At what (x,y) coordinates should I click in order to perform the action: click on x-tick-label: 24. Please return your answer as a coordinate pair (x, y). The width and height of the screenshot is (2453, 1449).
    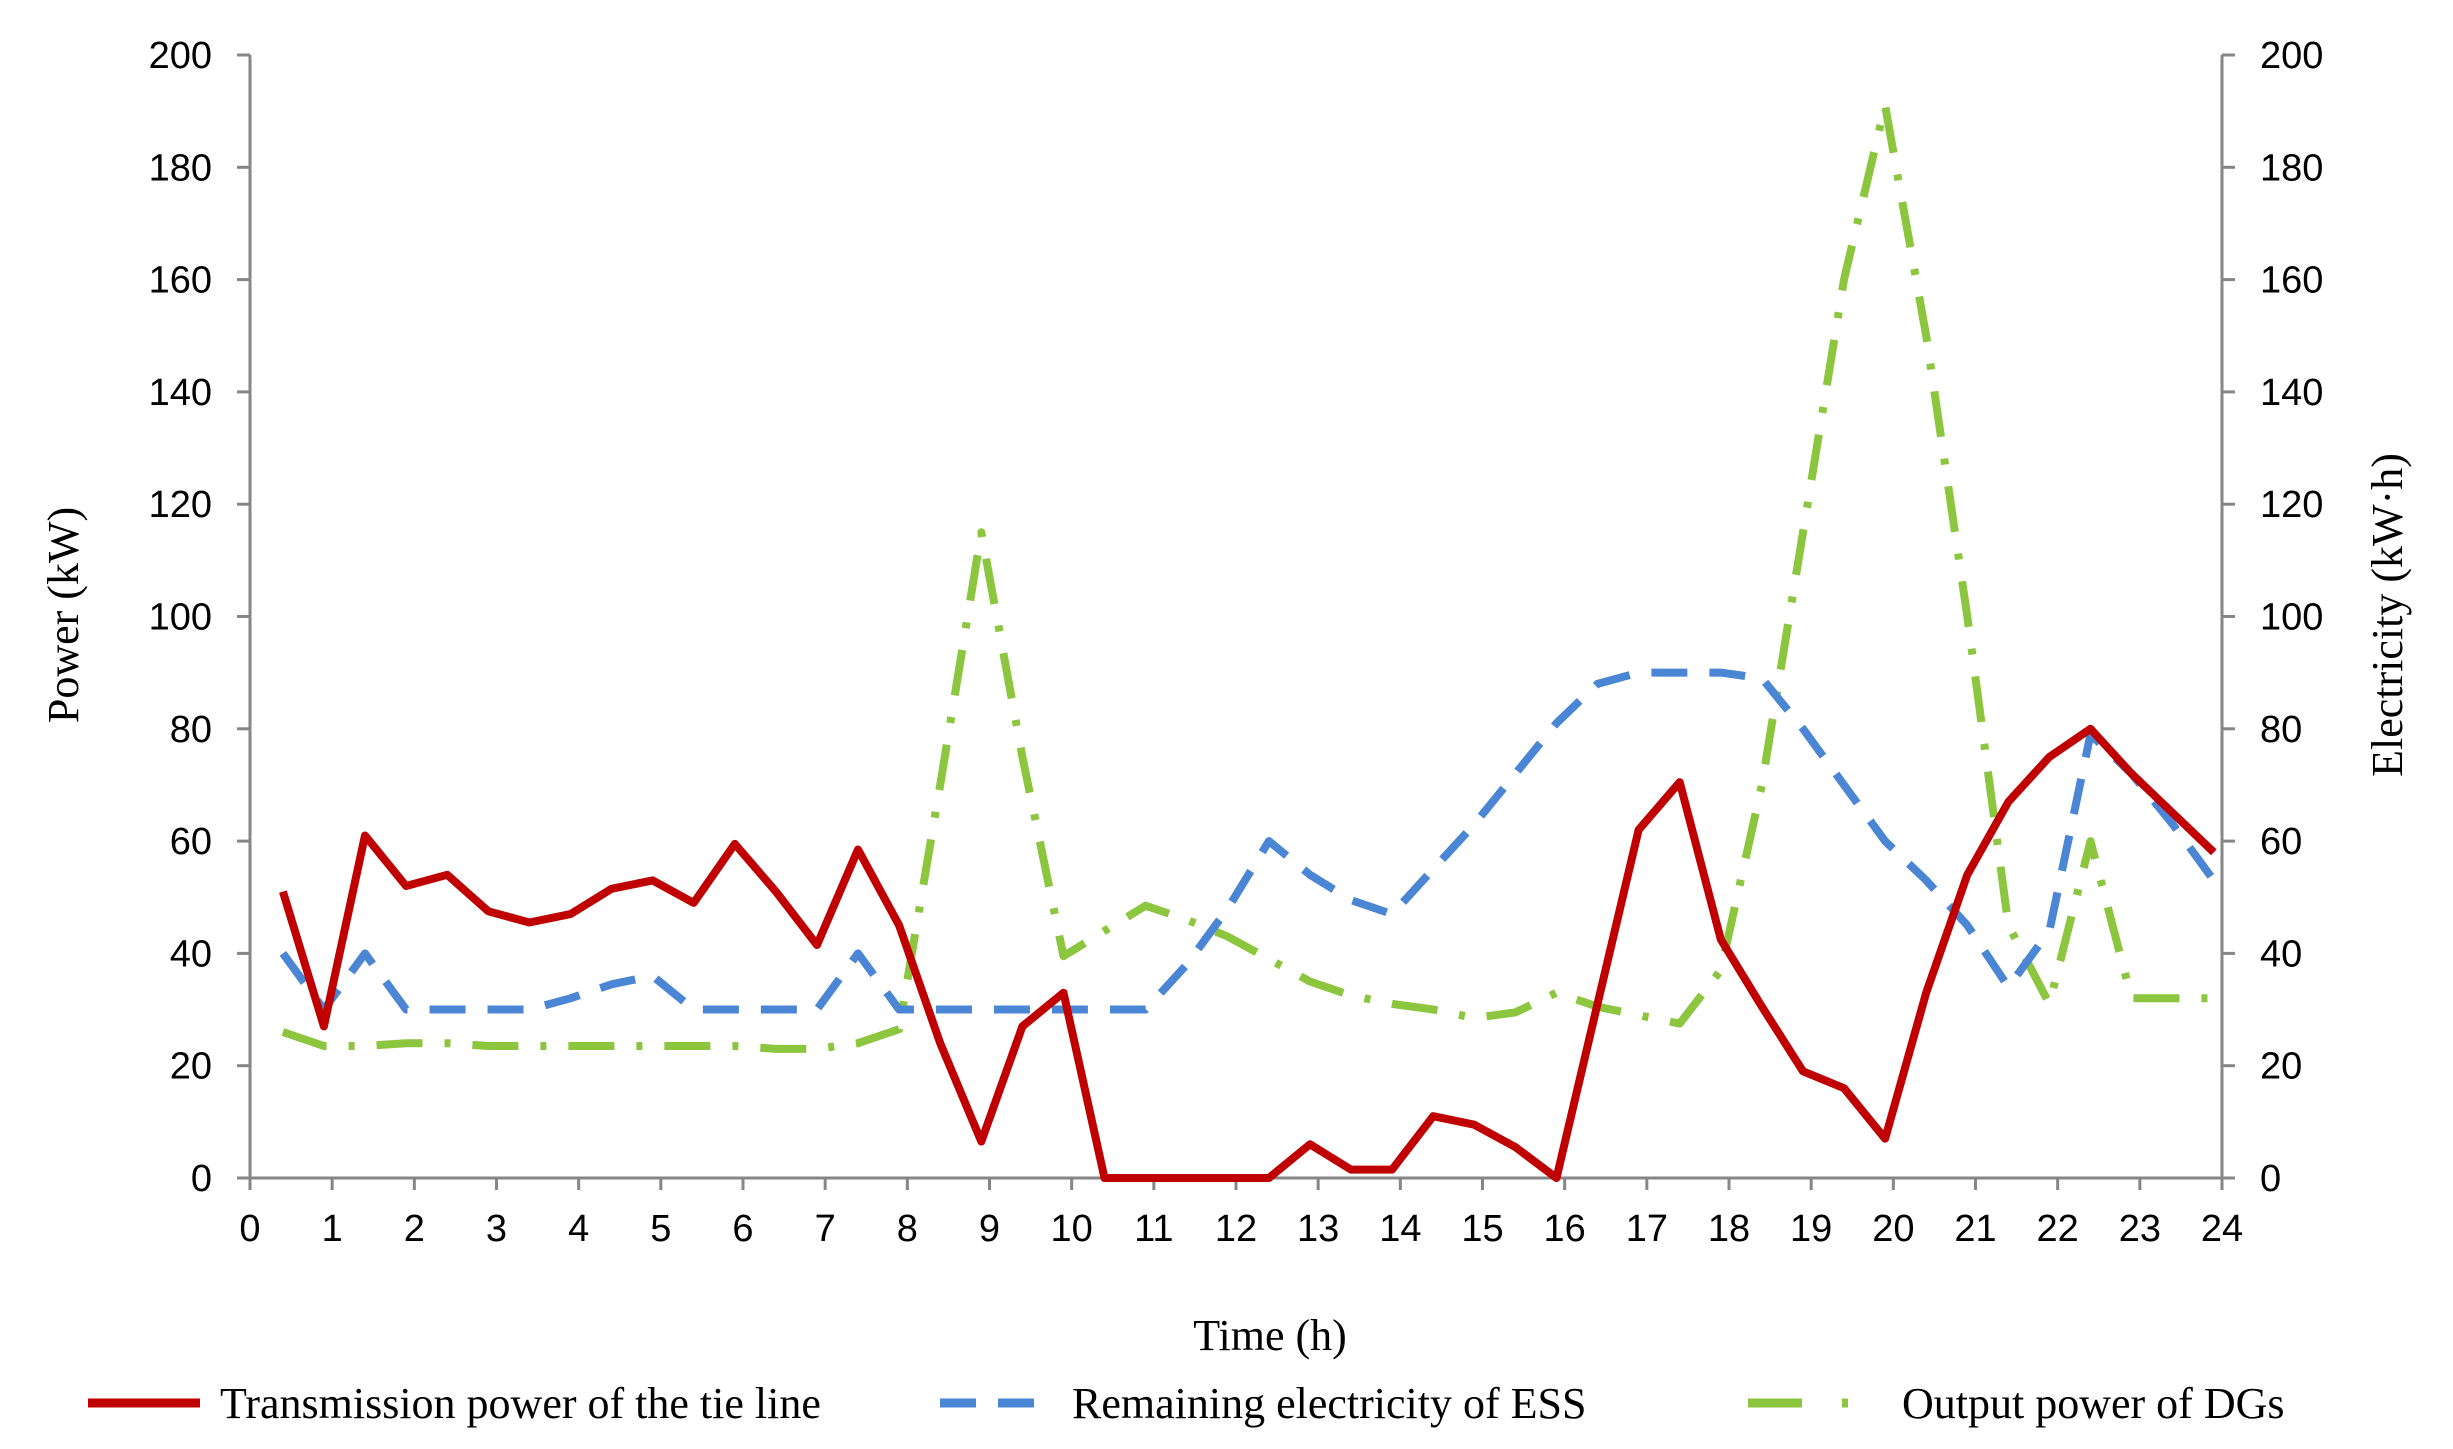
    Looking at the image, I should click on (2222, 1229).